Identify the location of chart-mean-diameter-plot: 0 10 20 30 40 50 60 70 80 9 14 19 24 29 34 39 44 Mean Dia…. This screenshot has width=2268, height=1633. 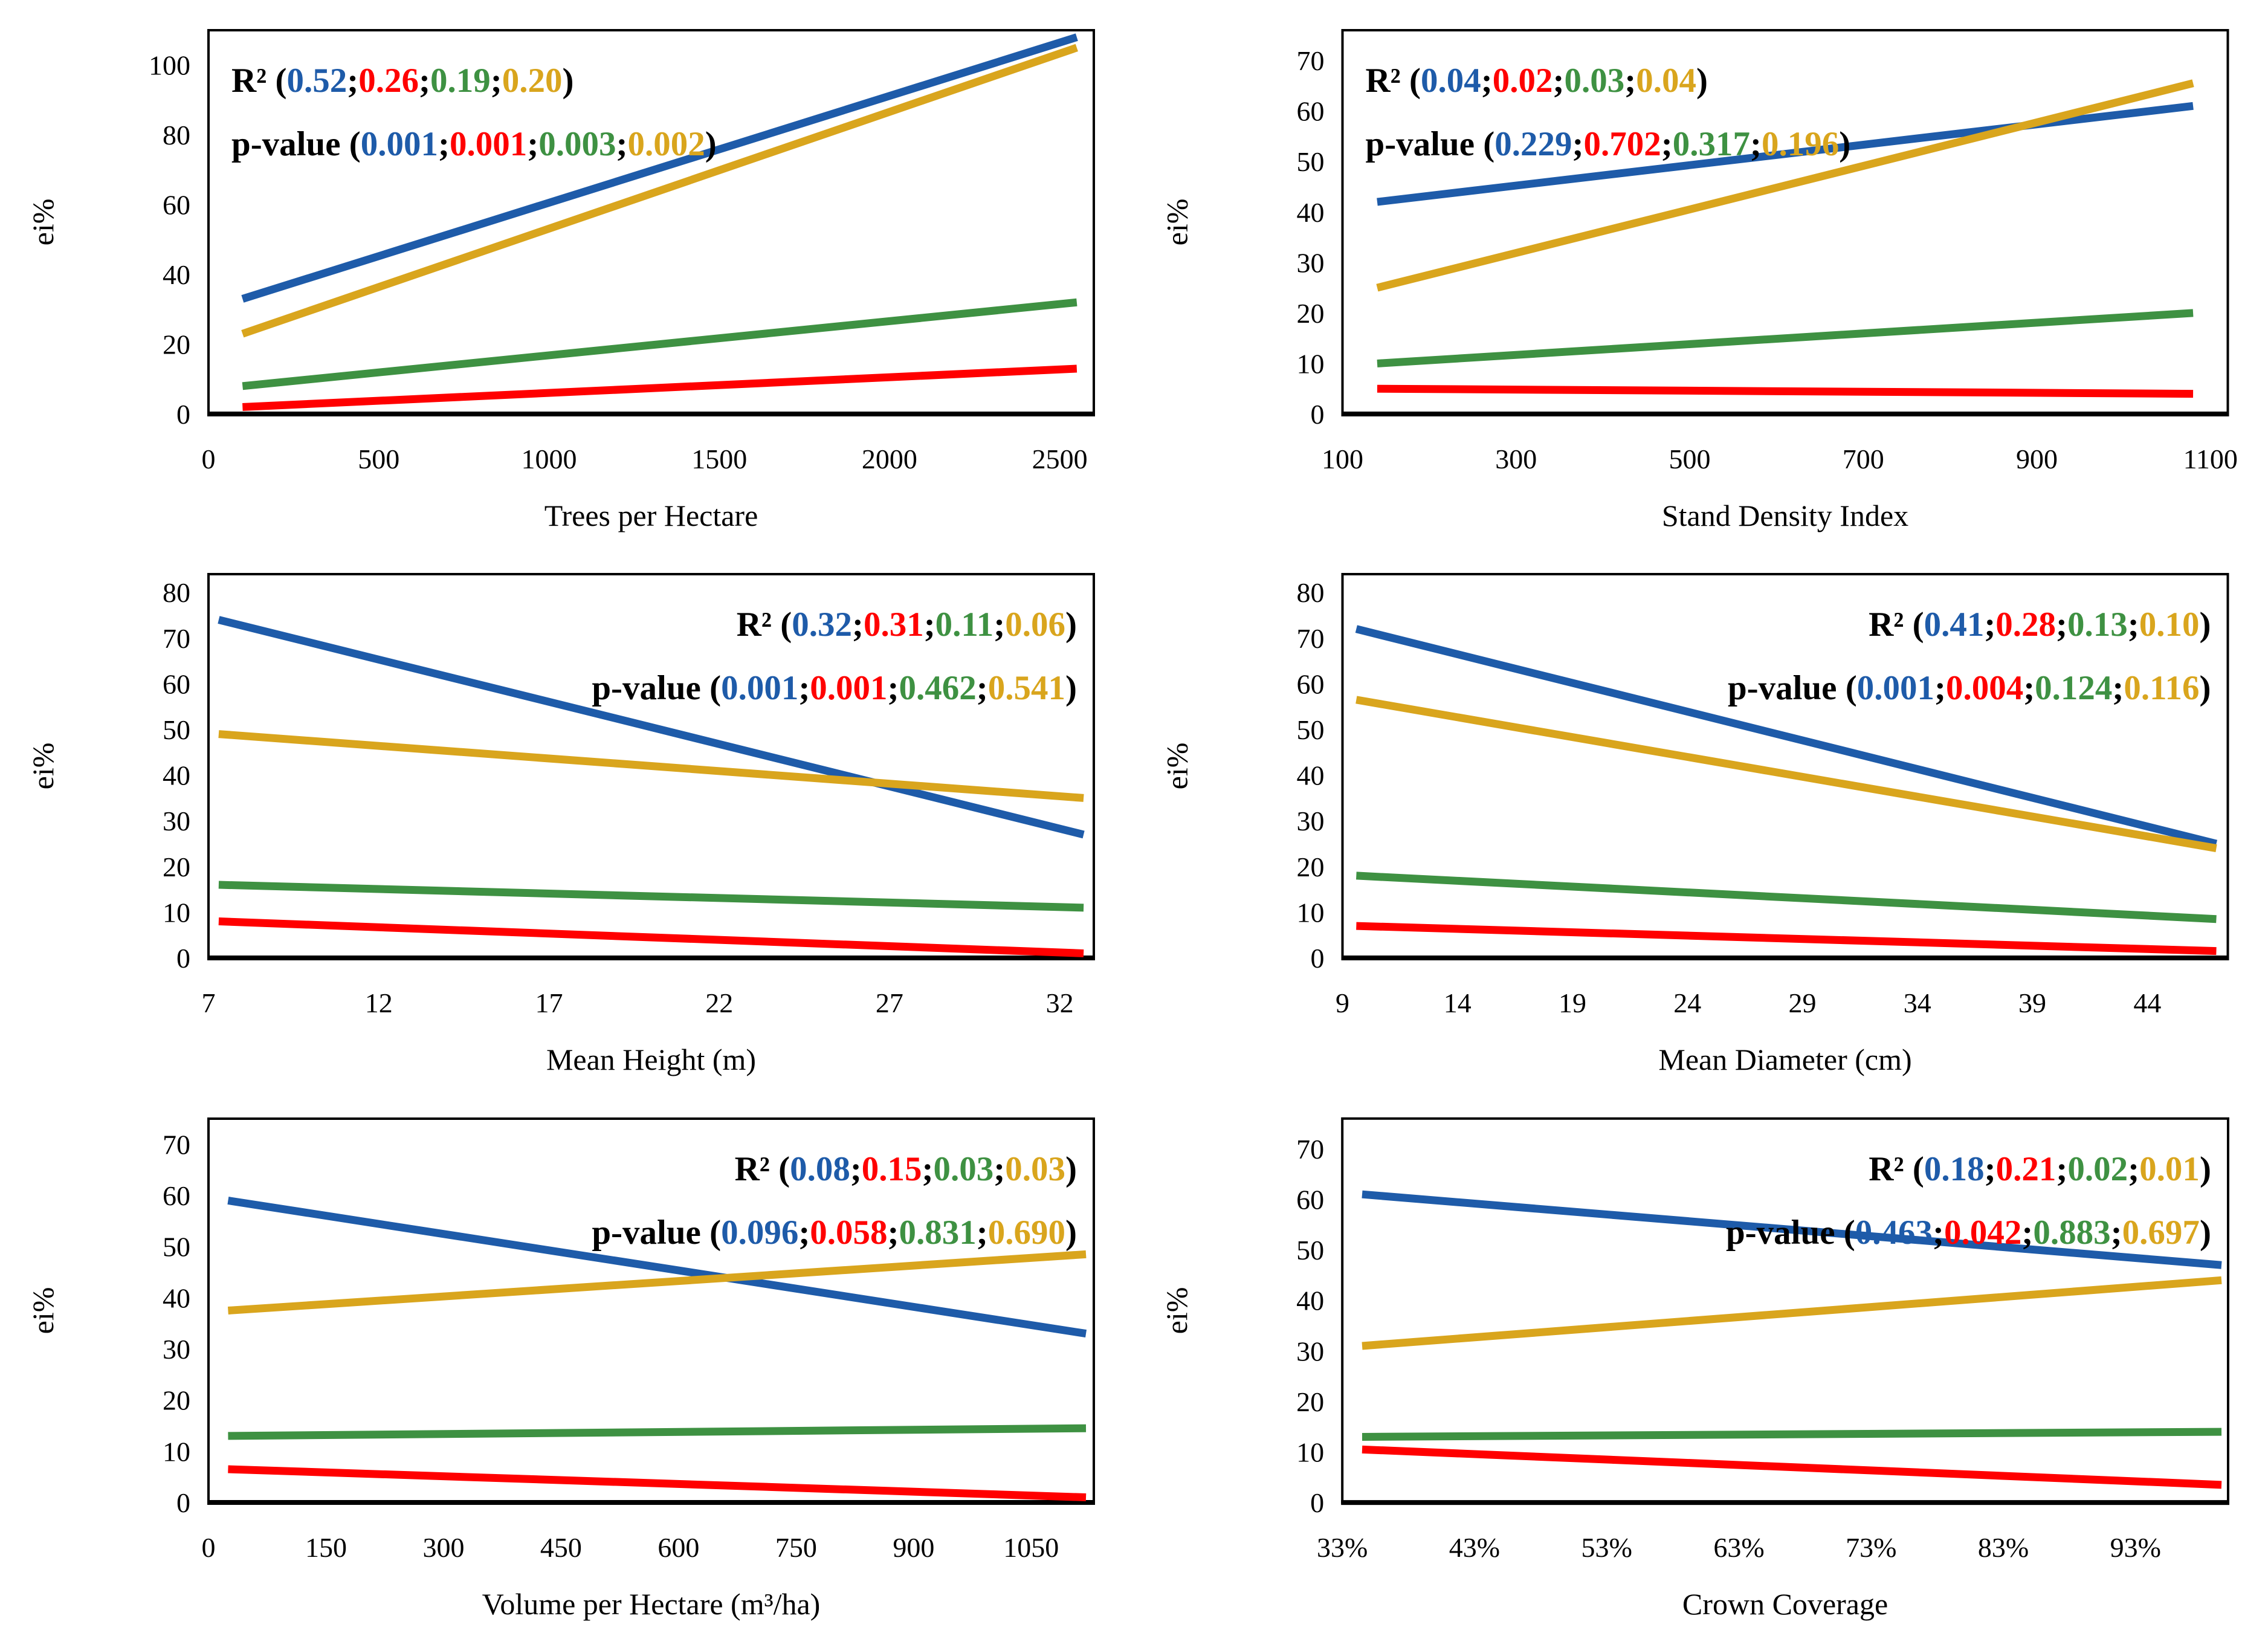
(1694, 824).